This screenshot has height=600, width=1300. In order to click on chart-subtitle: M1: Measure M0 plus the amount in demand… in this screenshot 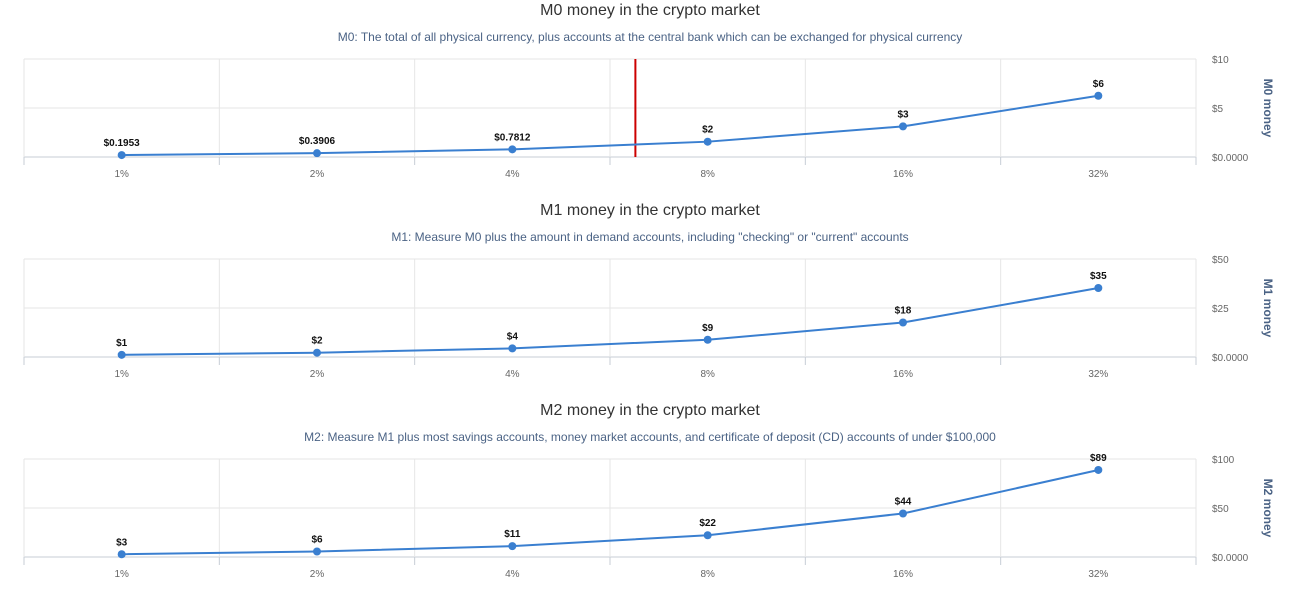, I will do `click(650, 237)`.